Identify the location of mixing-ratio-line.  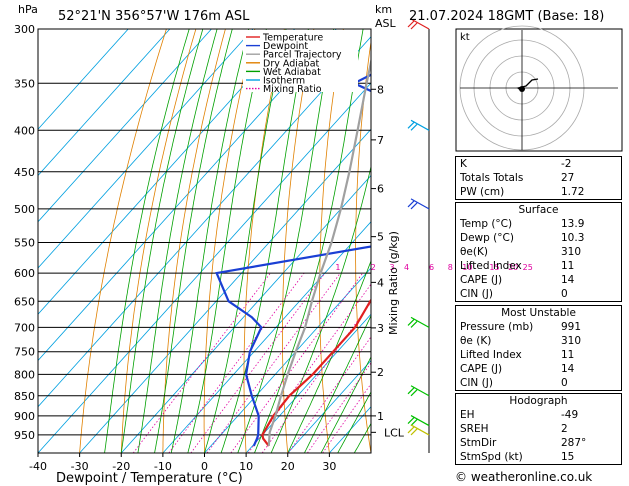
(309, 368).